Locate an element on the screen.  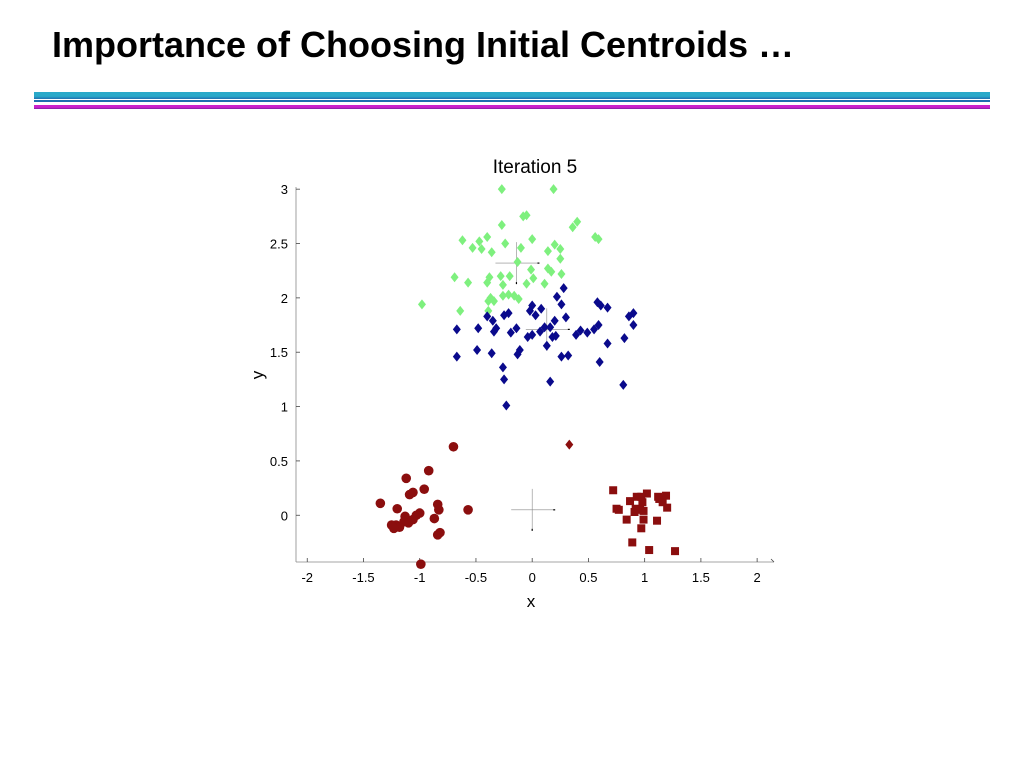
x-tick-label: 0.5 is located at coordinates (588, 577).